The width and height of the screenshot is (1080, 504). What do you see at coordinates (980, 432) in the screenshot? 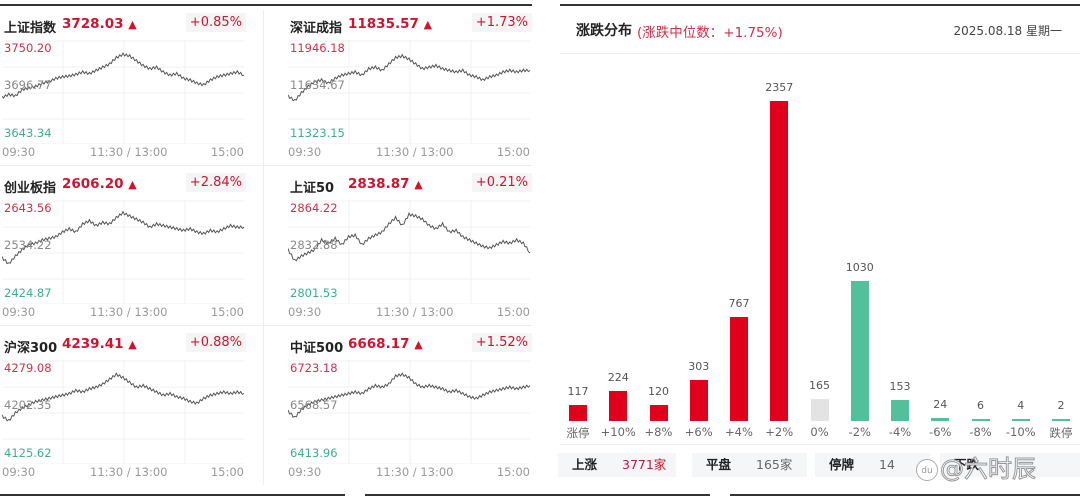
I see `bar-category-label: -8%` at bounding box center [980, 432].